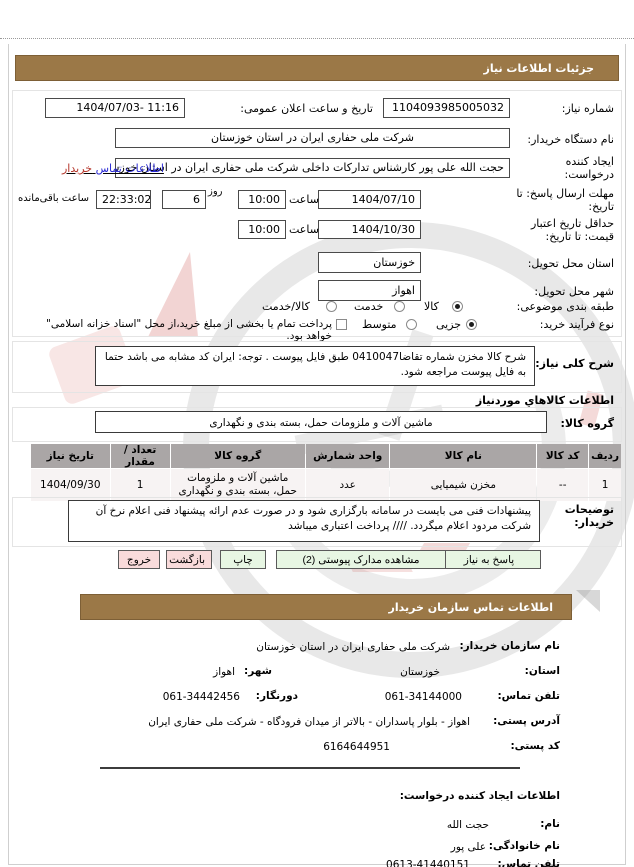  I want to click on category-option-service: خدمت, so click(369, 306).